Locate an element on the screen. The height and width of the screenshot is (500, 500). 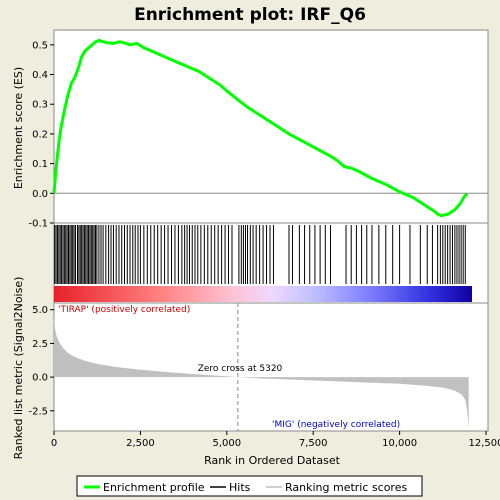
x-axis-label: Rank in Ordered Dataset is located at coordinates (272, 460).